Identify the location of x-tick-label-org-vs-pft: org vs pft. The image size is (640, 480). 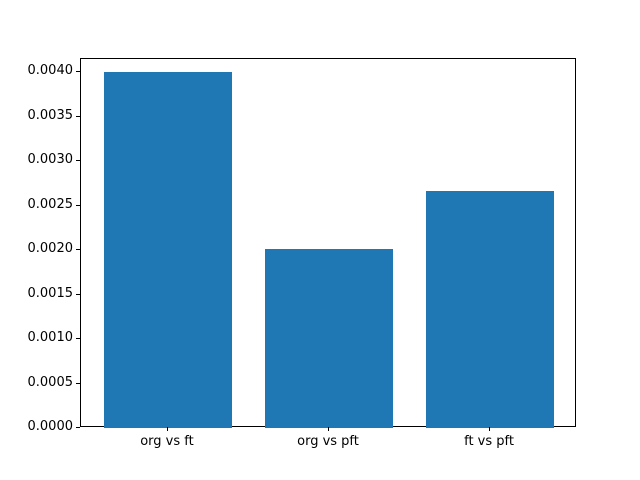
(328, 441).